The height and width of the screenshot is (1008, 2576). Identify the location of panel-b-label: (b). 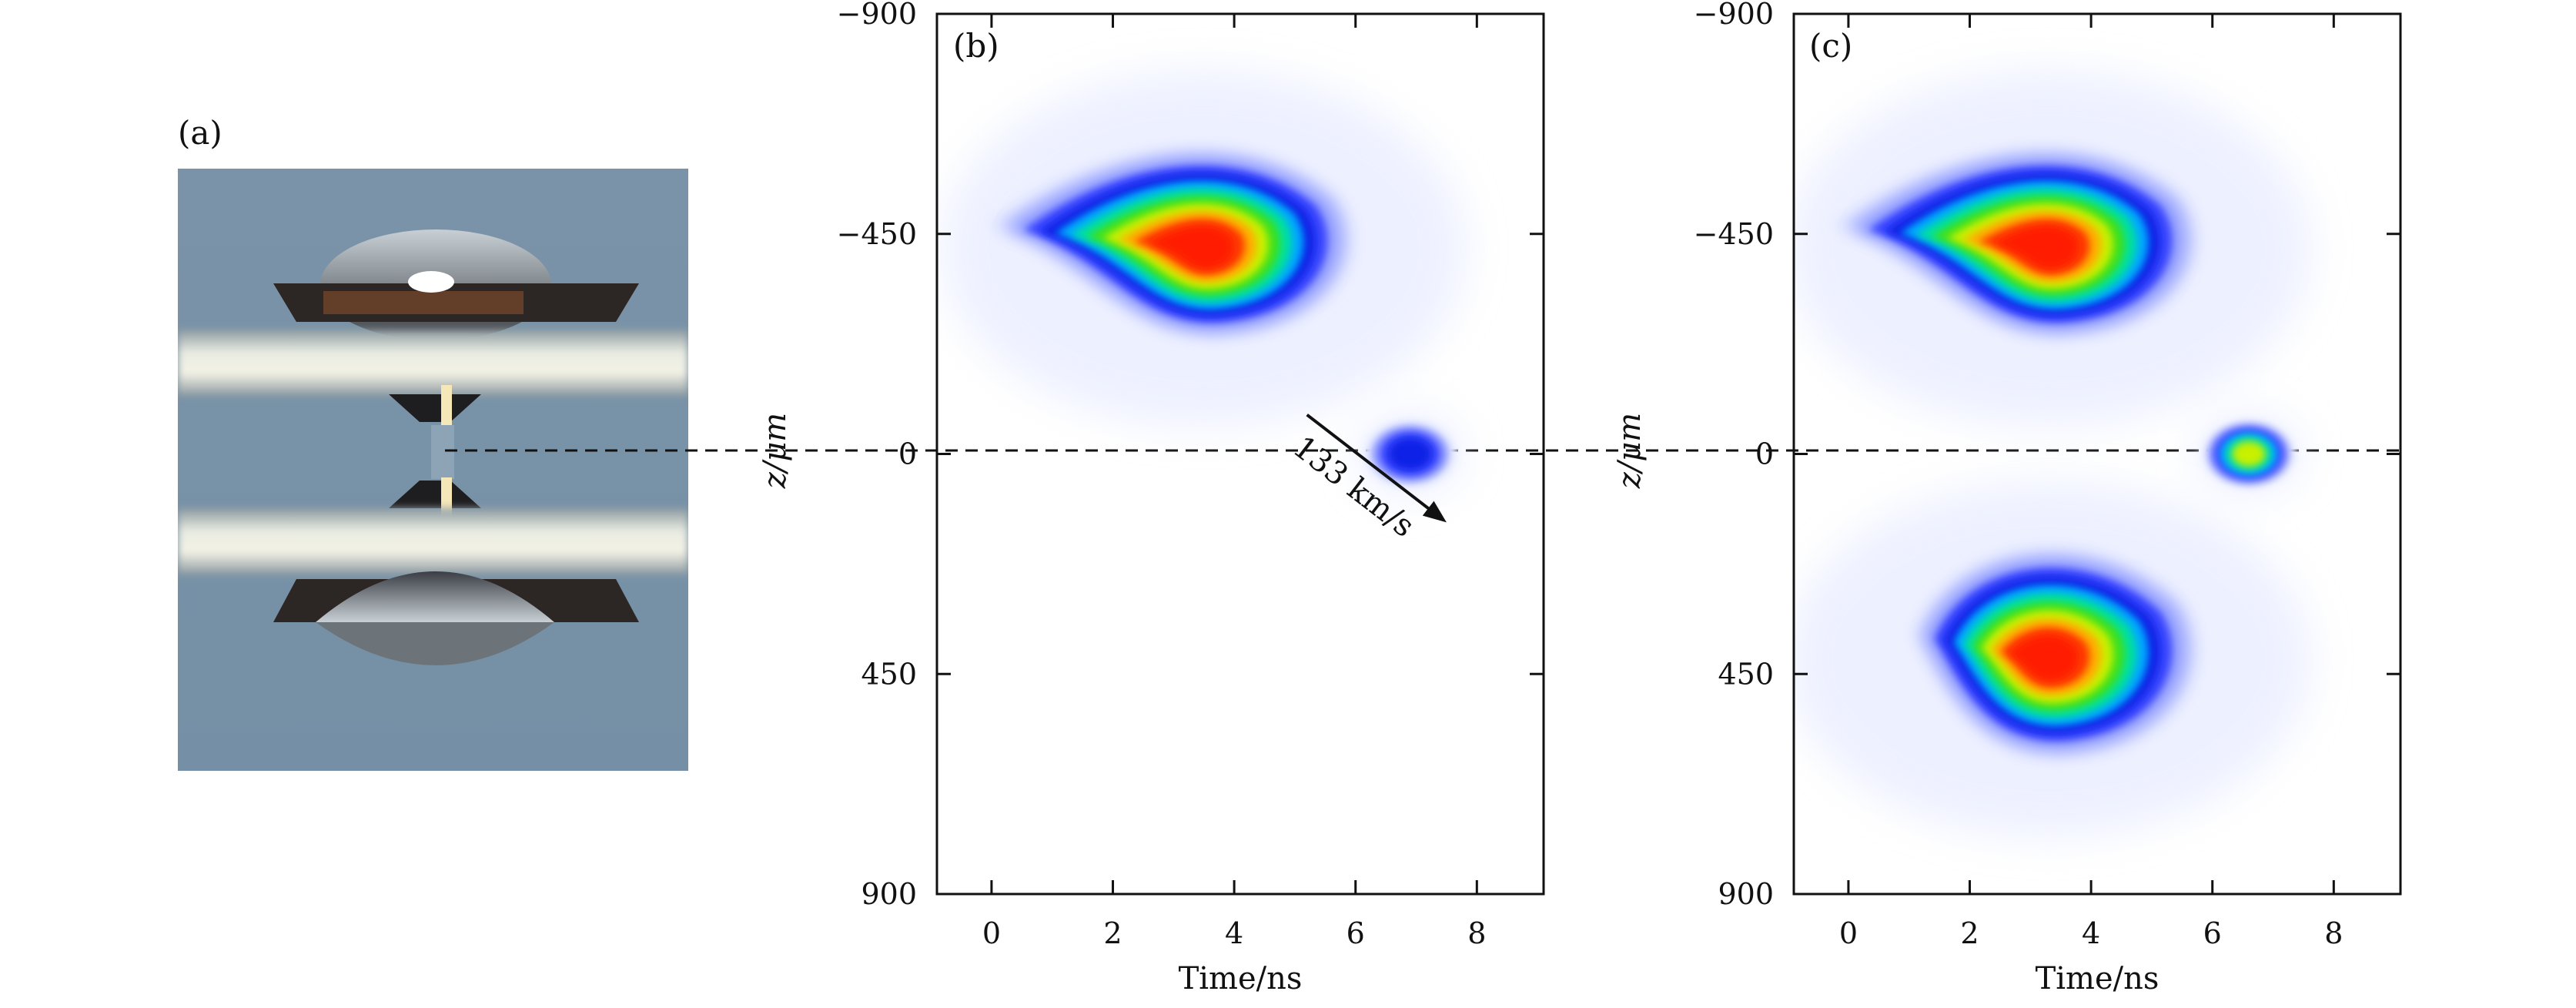
(976, 46).